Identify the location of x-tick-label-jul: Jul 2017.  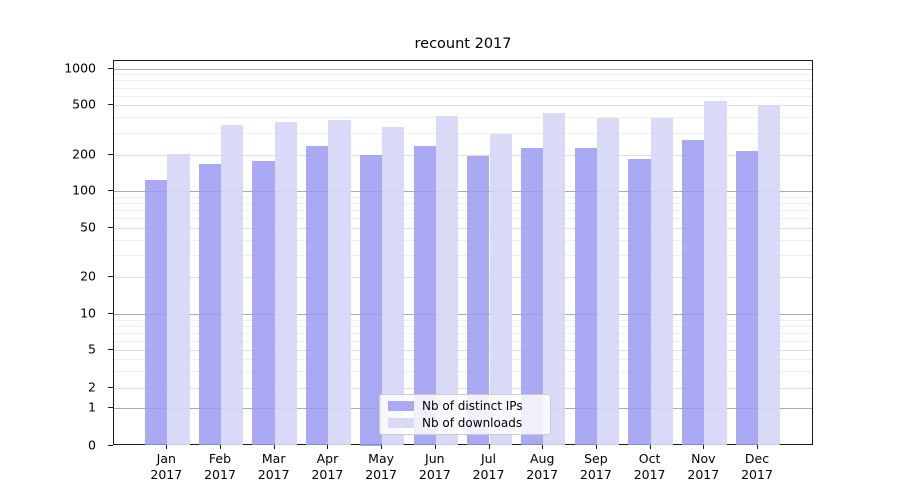
(488, 466).